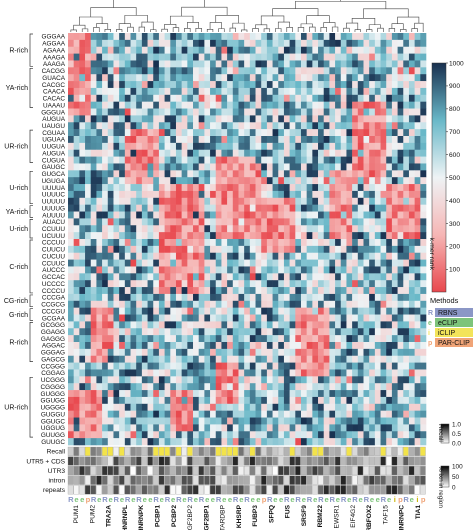 This screenshot has height=530, width=474. Describe the element at coordinates (53, 325) in the screenshot. I see `kmer-label: GCGGG` at that location.